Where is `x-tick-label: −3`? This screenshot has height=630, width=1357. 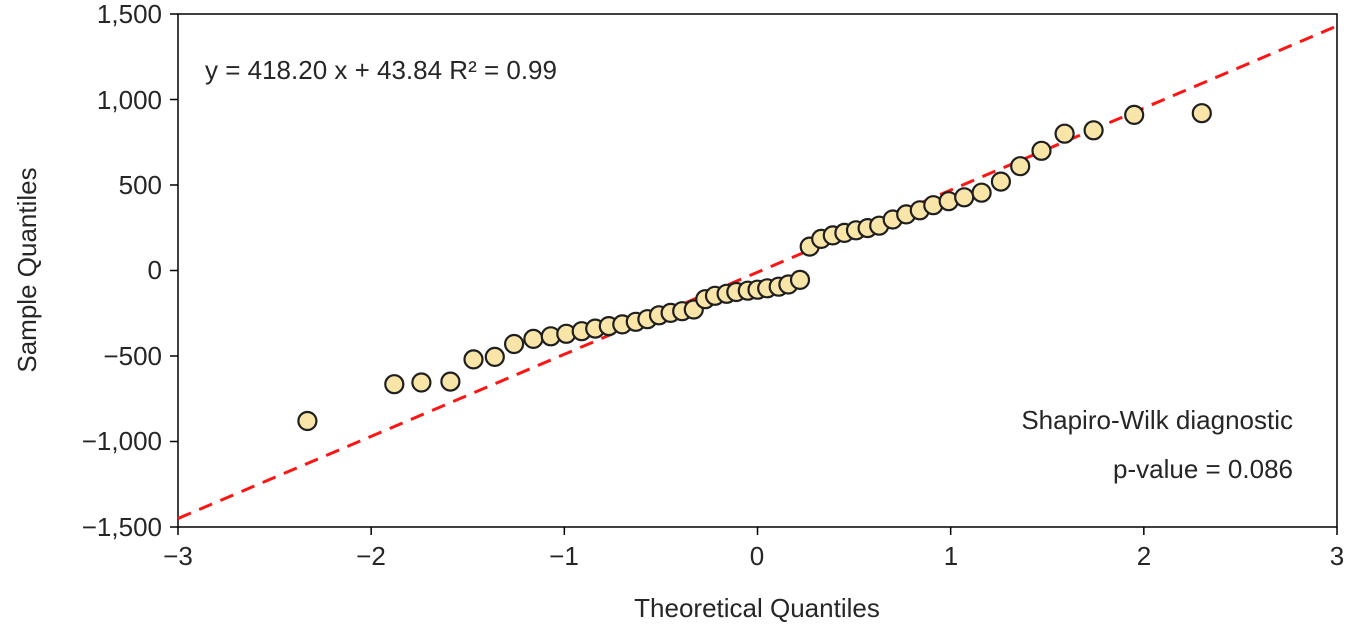
x-tick-label: −3 is located at coordinates (178, 556).